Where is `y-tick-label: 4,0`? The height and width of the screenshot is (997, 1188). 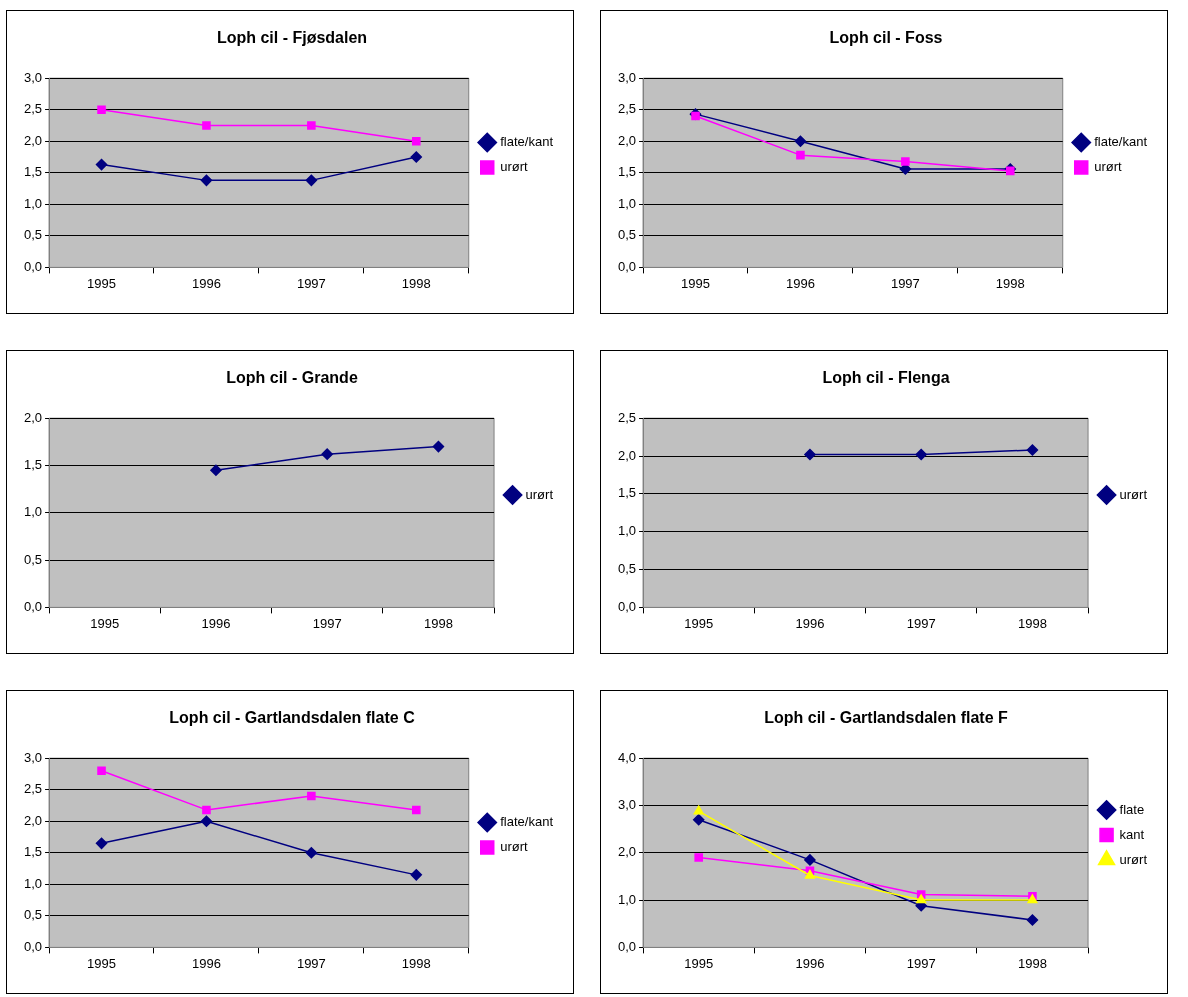
y-tick-label: 4,0 is located at coordinates (627, 757).